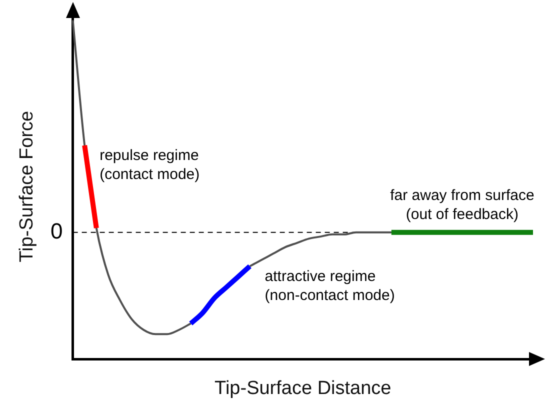 The width and height of the screenshot is (547, 416). I want to click on ref-line-label: 0, so click(56, 231).